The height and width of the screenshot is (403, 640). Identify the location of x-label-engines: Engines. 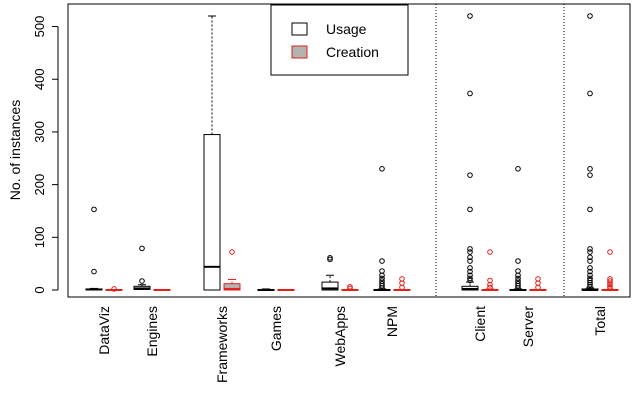
(152, 331).